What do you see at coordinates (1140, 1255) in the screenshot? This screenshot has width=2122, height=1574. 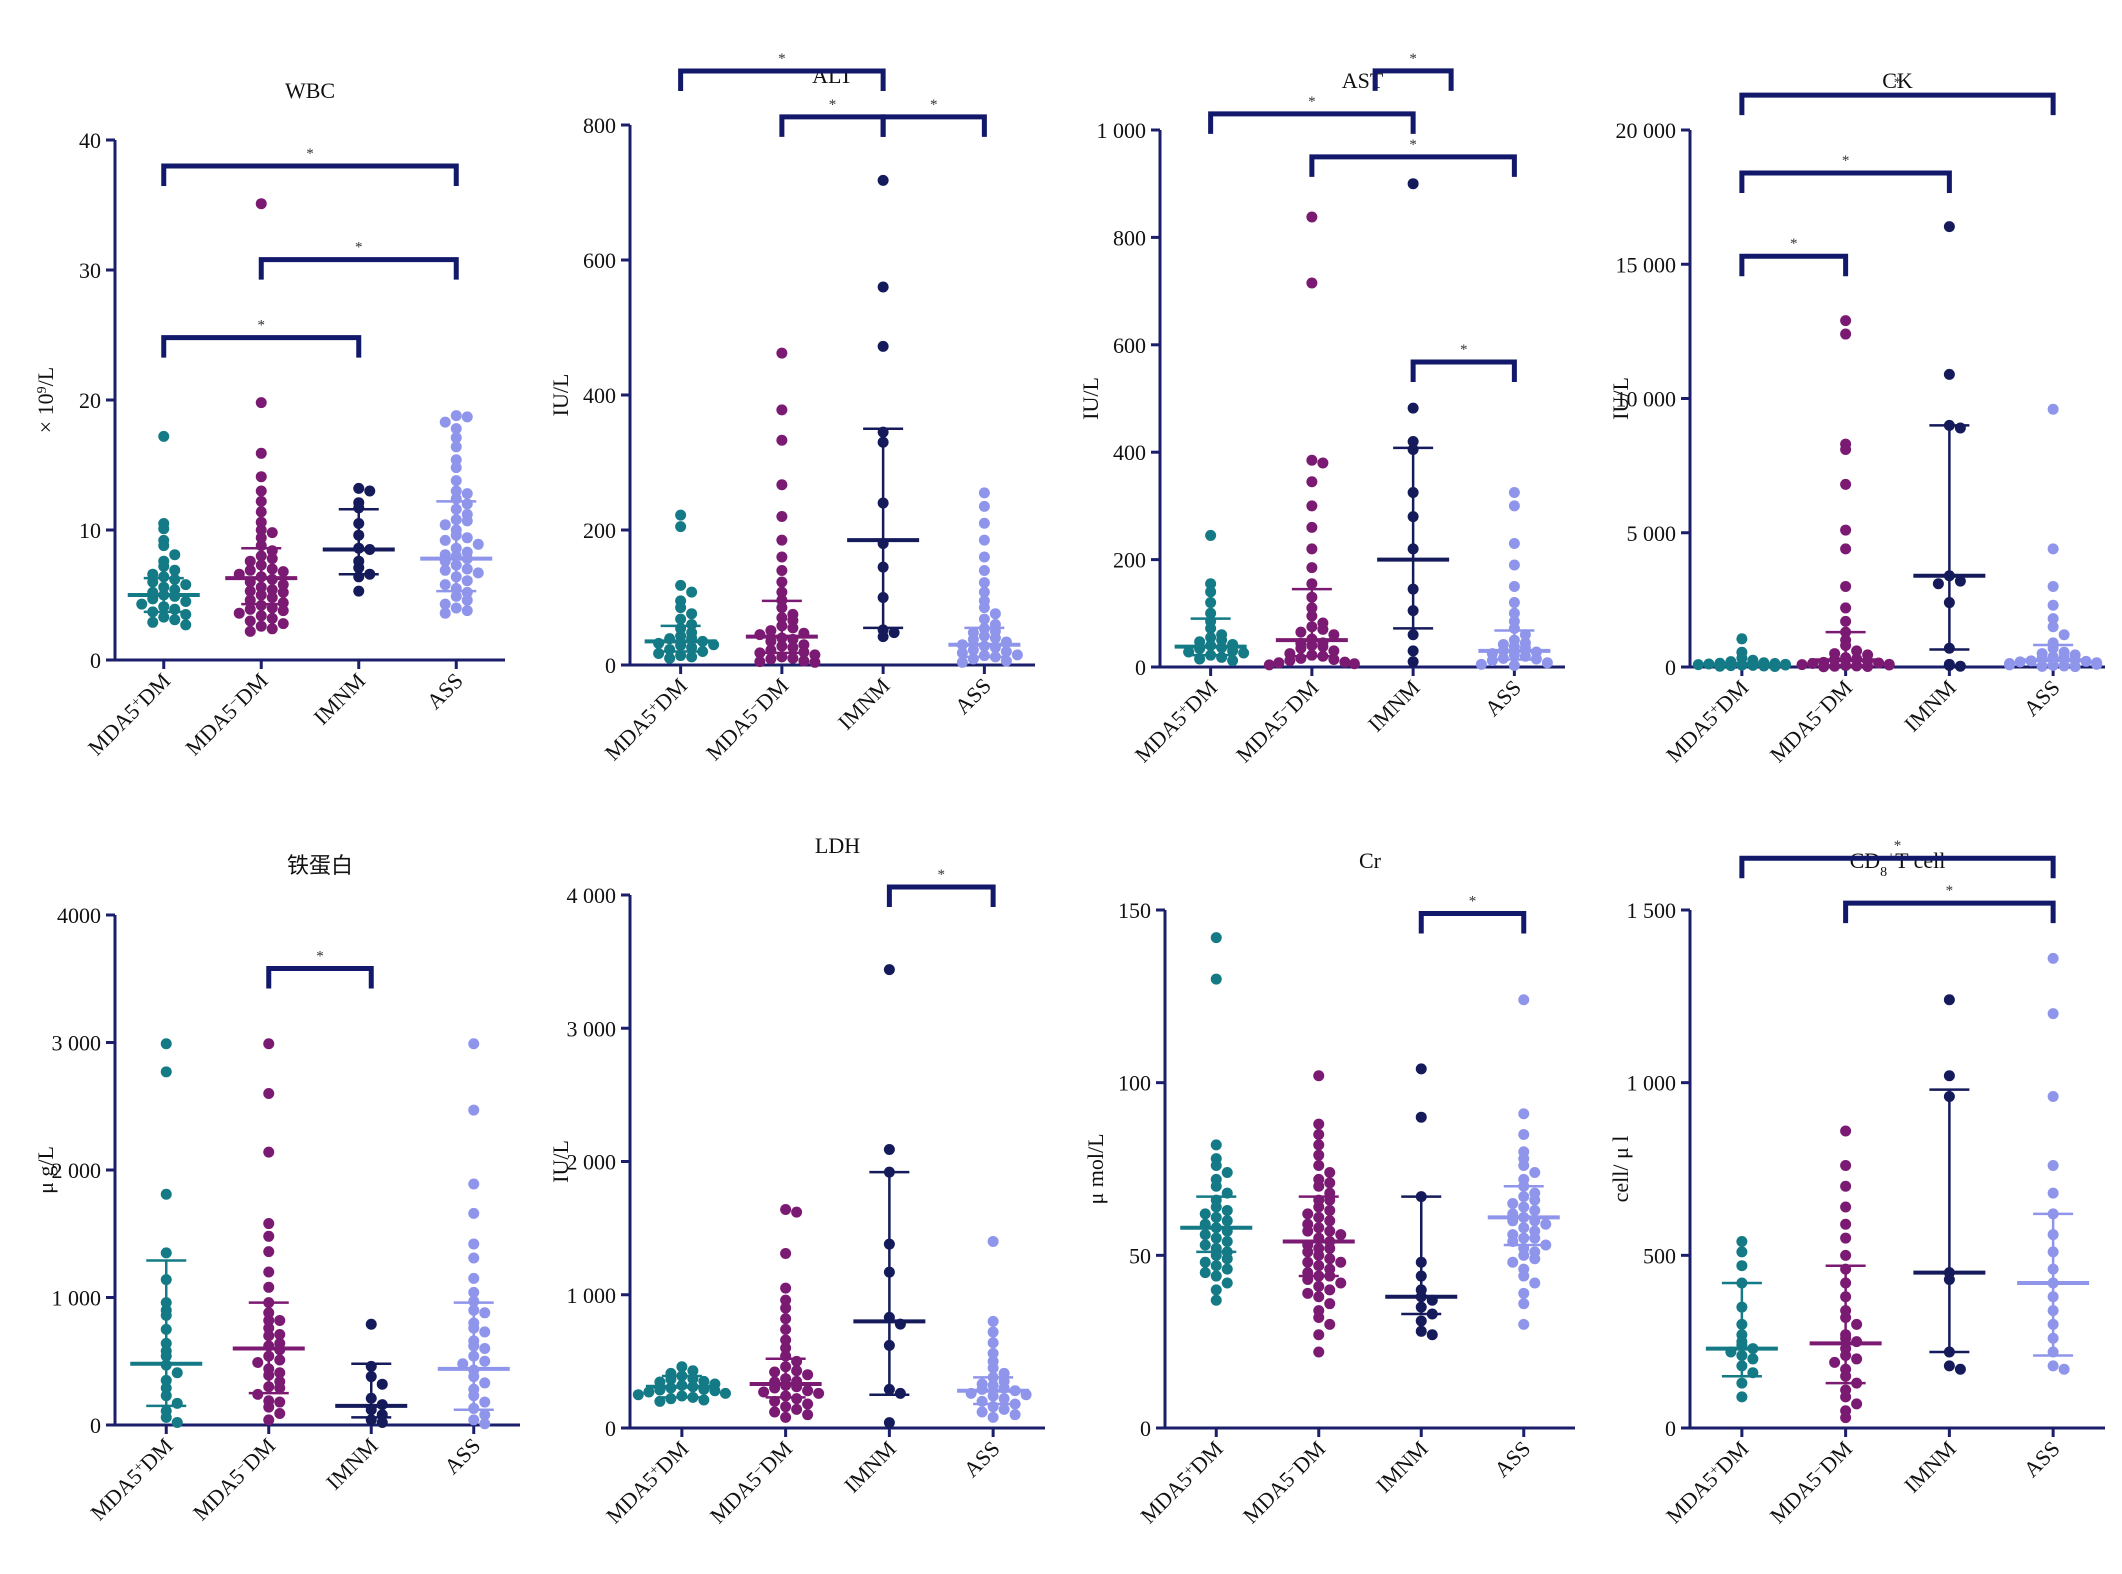 I see `y-tick-label: 50` at bounding box center [1140, 1255].